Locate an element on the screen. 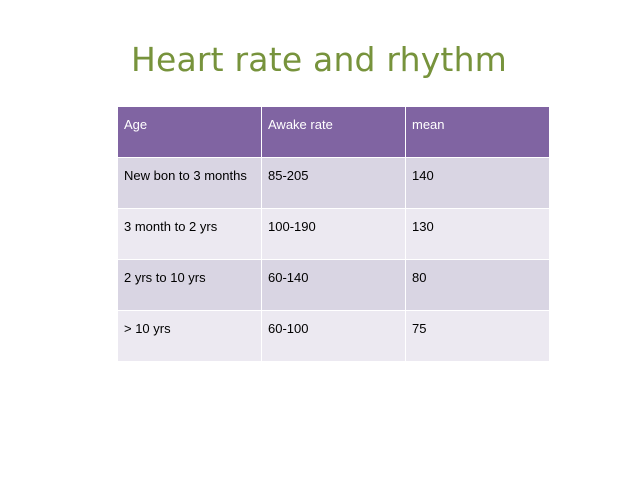  cell-age: 2 yrs to 10 yrs is located at coordinates (189, 285).